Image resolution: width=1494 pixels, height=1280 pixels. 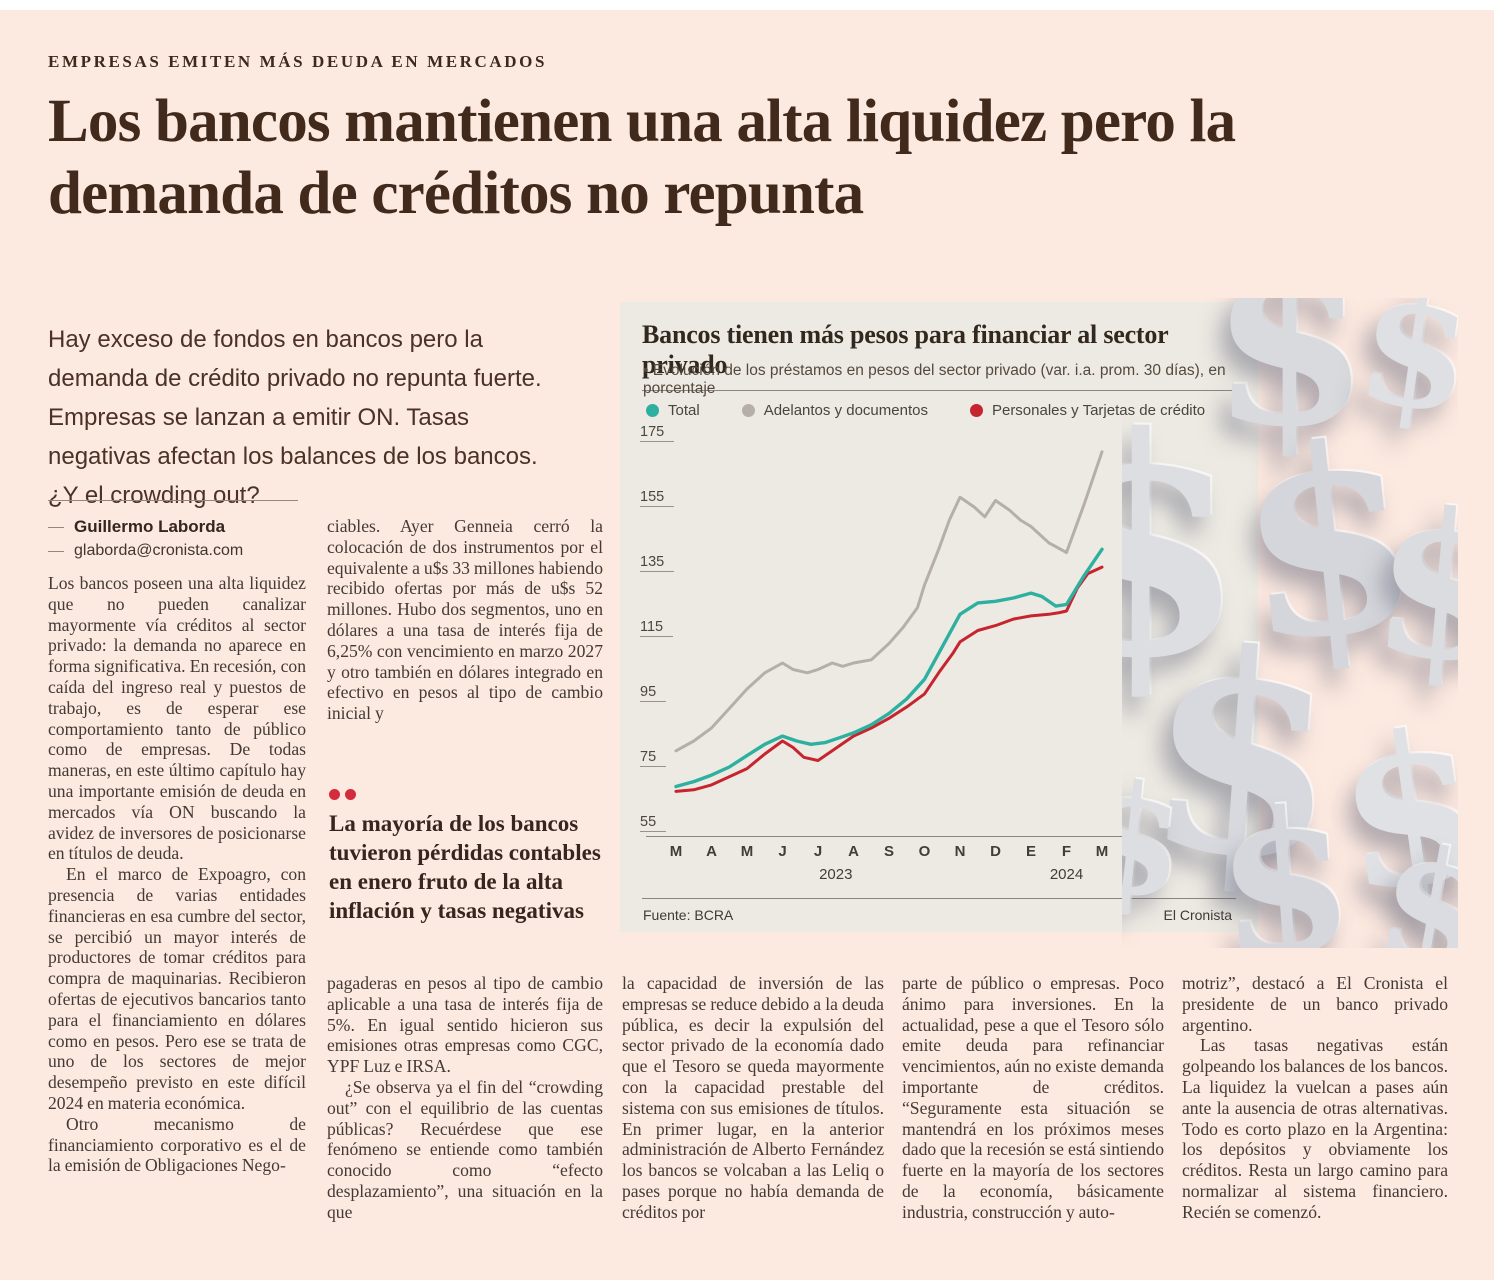 I want to click on series-line-personales-y-tarjetas-de-cr-dito, so click(x=889, y=679).